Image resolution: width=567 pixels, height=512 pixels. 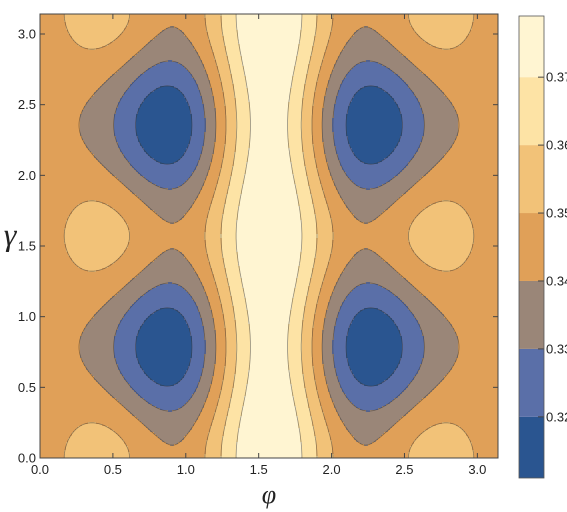 I want to click on y-axis-label: γ, so click(x=11, y=234).